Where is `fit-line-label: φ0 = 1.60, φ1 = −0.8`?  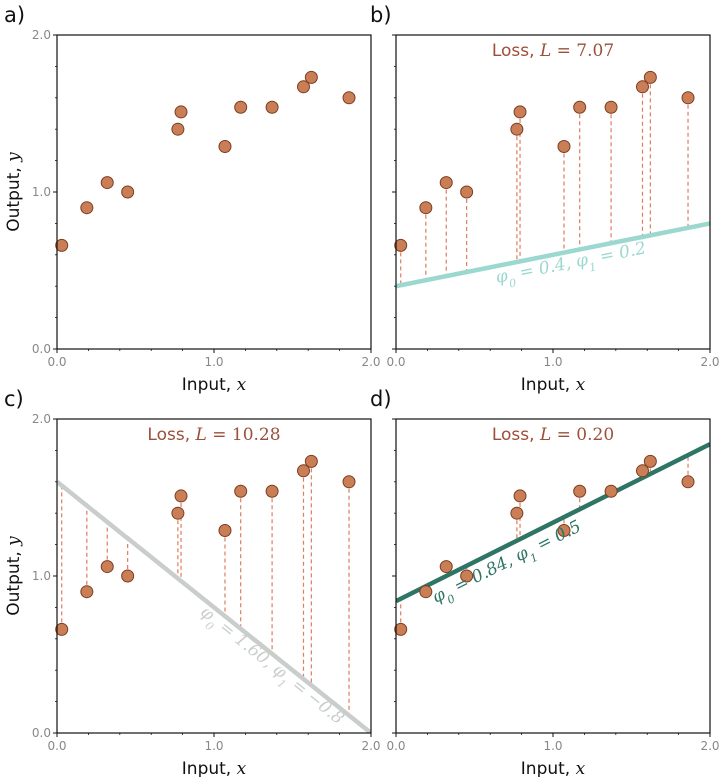 fit-line-label: φ0 = 1.60, φ1 = −0.8 is located at coordinates (271, 667).